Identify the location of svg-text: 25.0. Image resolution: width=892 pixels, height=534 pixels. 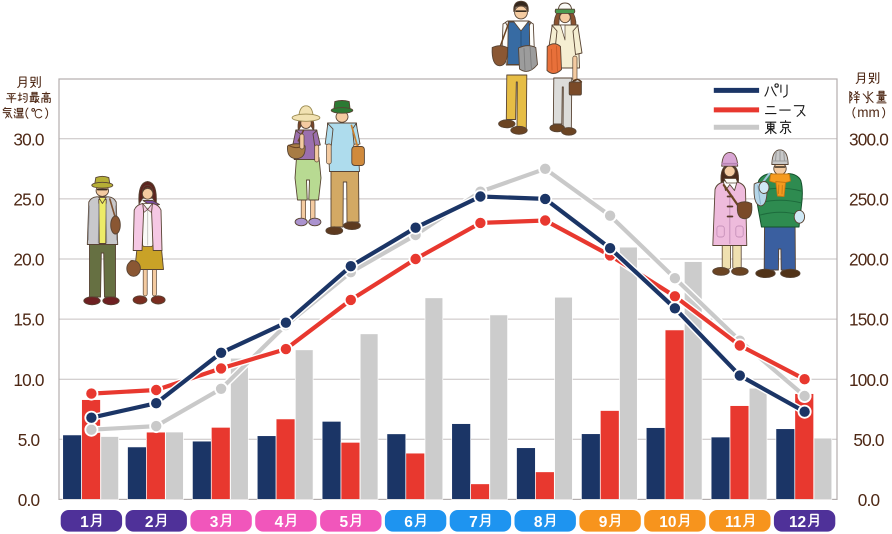
(28, 200).